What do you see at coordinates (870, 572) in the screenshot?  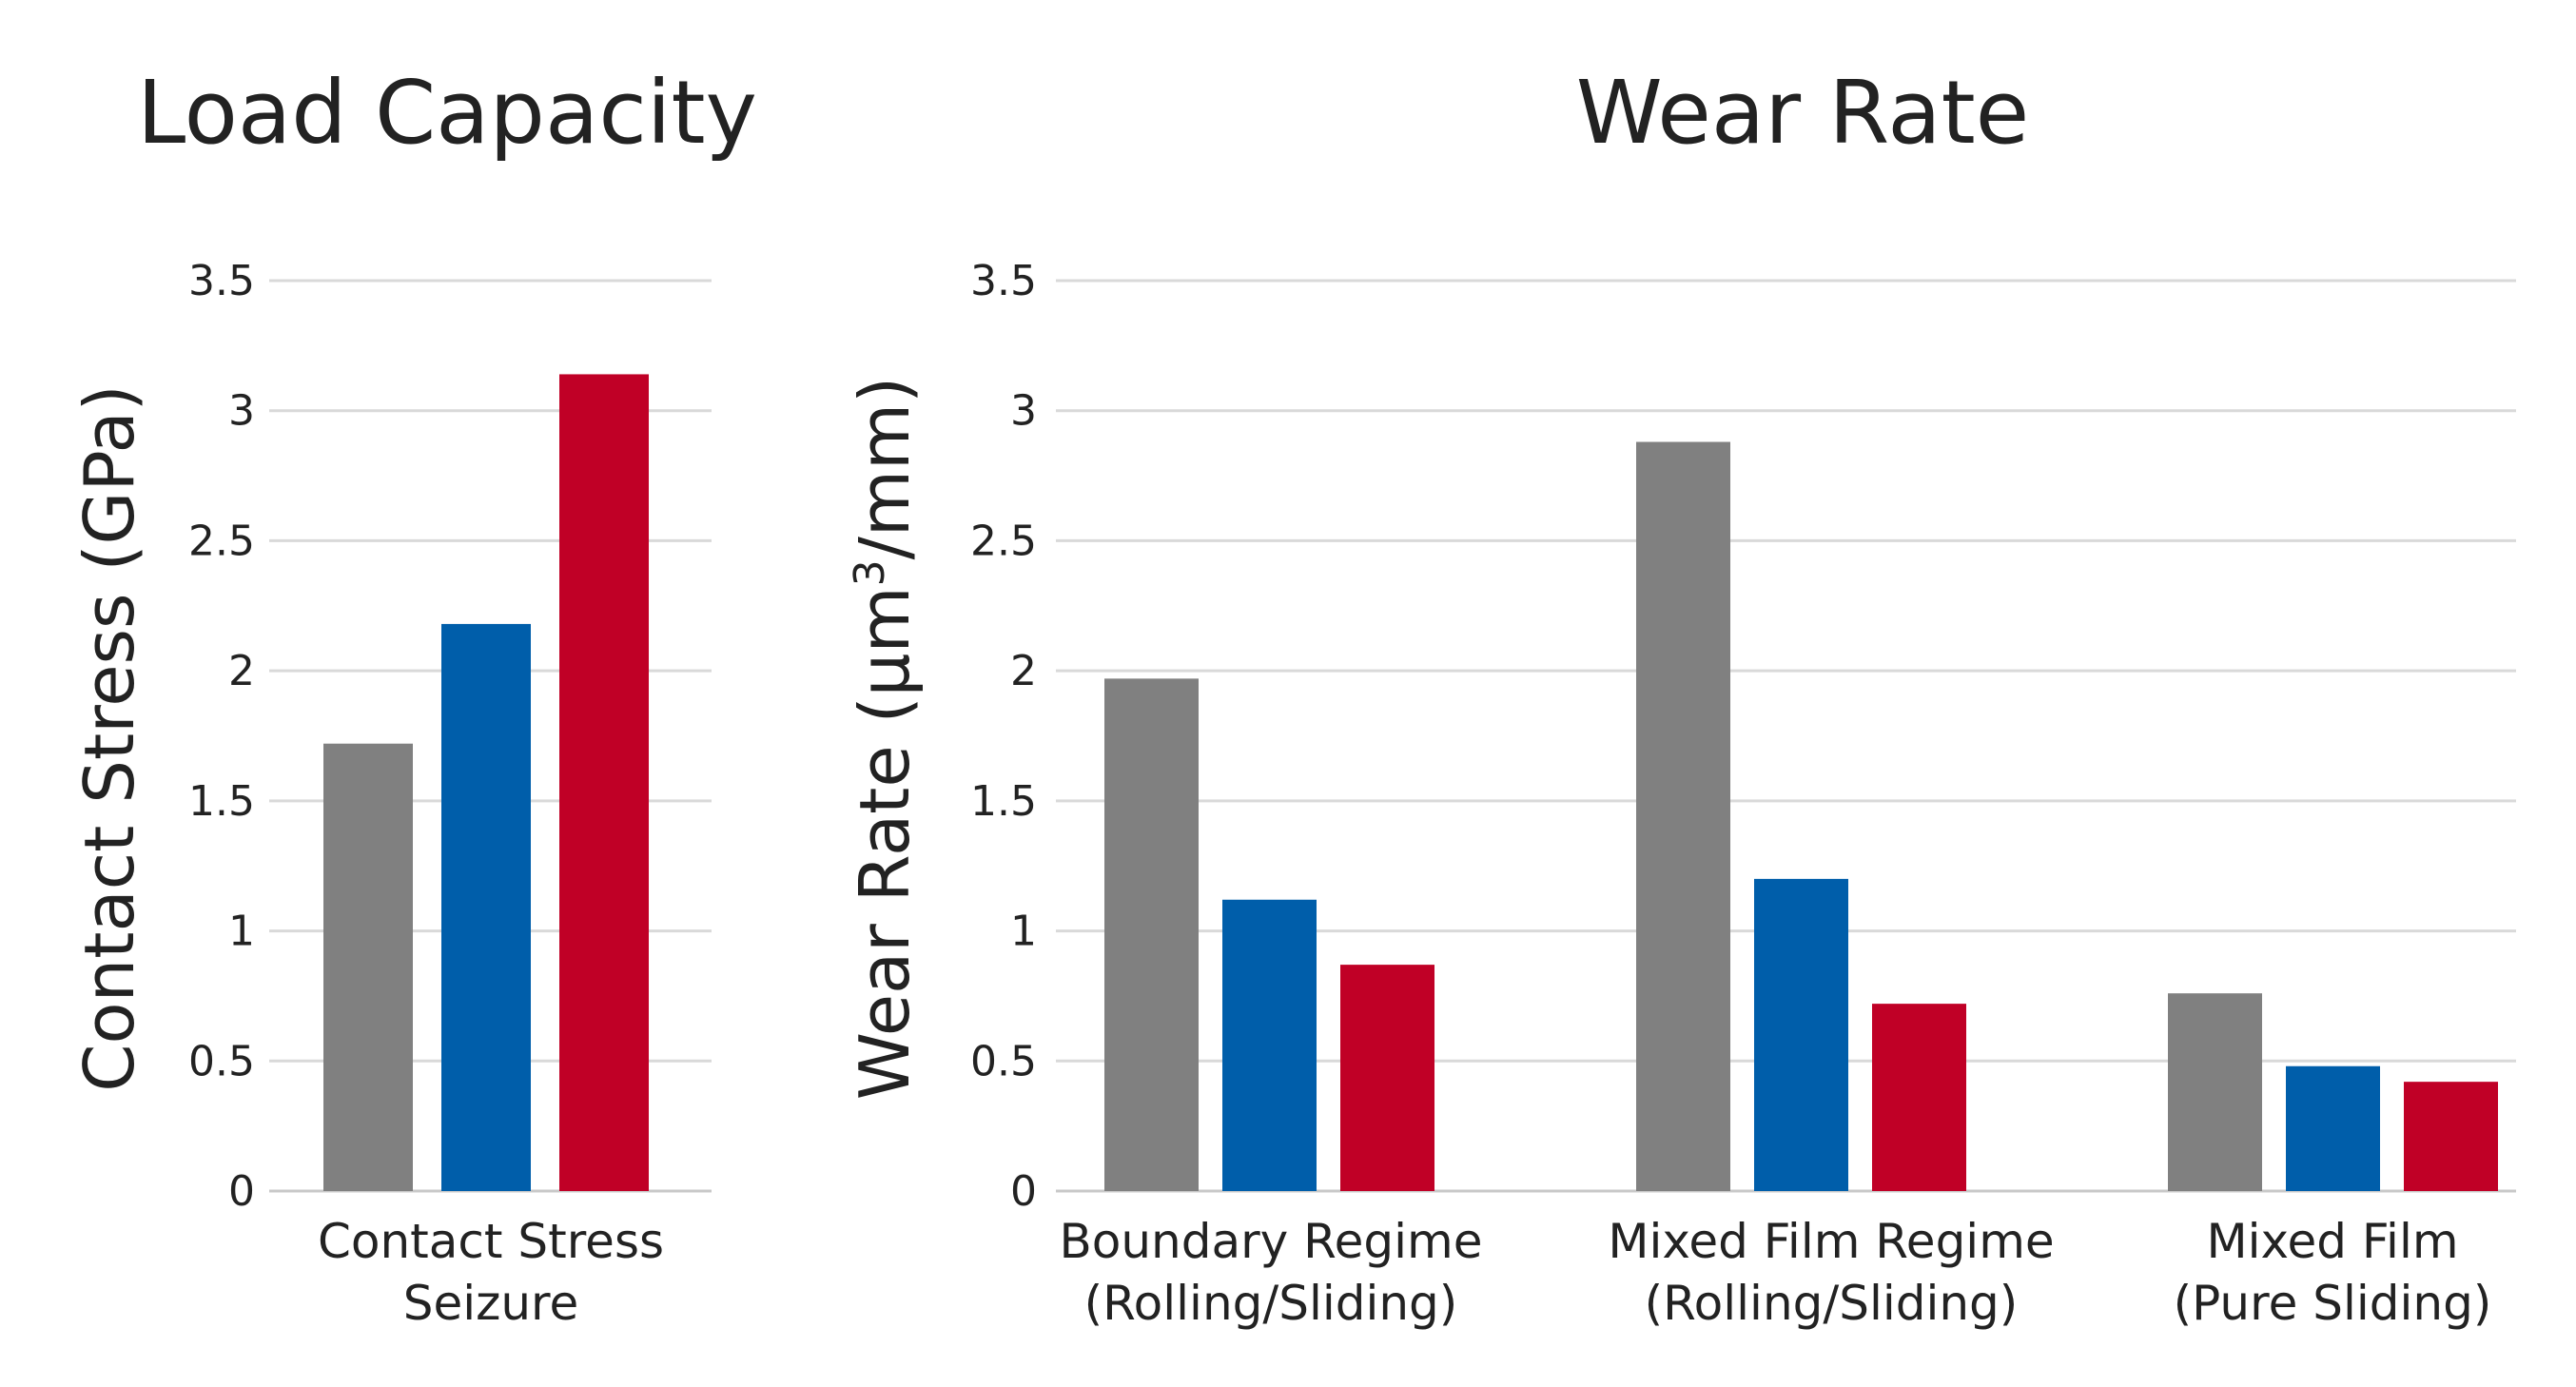 I see `wear-rate-y-axis-label-superscript: 3` at bounding box center [870, 572].